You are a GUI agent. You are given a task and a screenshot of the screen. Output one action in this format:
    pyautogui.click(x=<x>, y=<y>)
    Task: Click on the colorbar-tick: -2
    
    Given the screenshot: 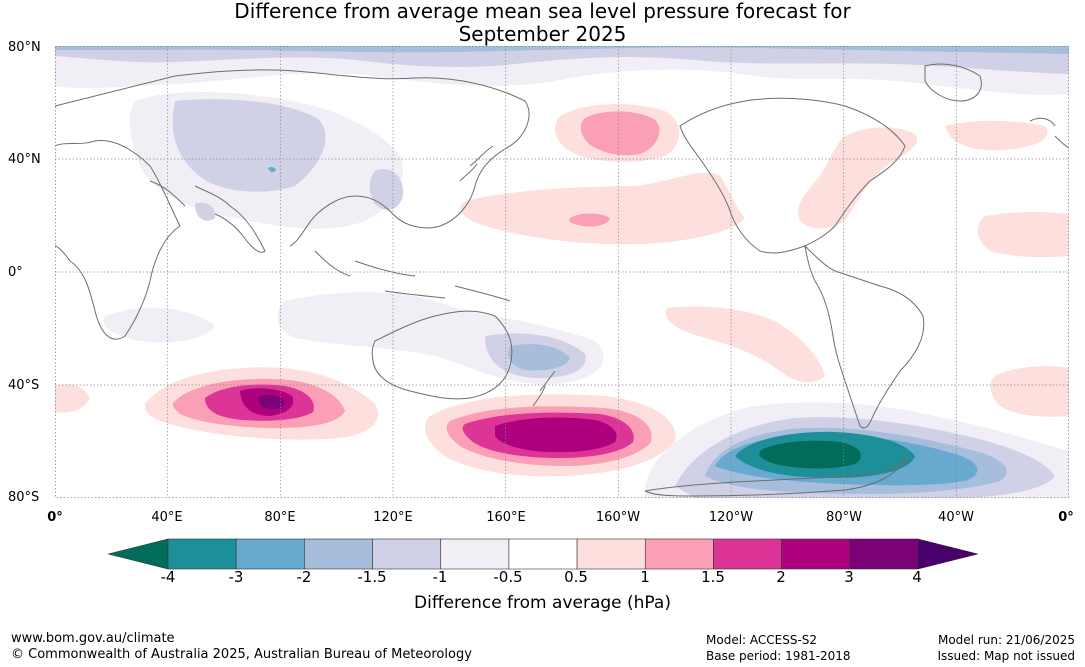 What is the action you would take?
    pyautogui.click(x=304, y=577)
    